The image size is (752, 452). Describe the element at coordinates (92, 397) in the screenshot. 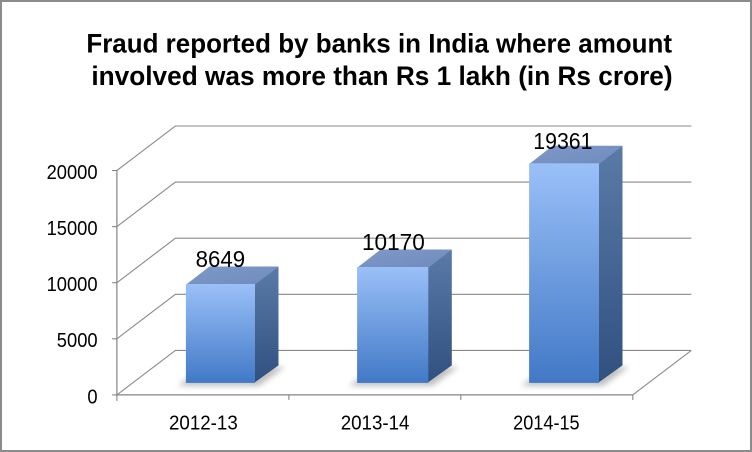

I see `svg-text: 0` at that location.